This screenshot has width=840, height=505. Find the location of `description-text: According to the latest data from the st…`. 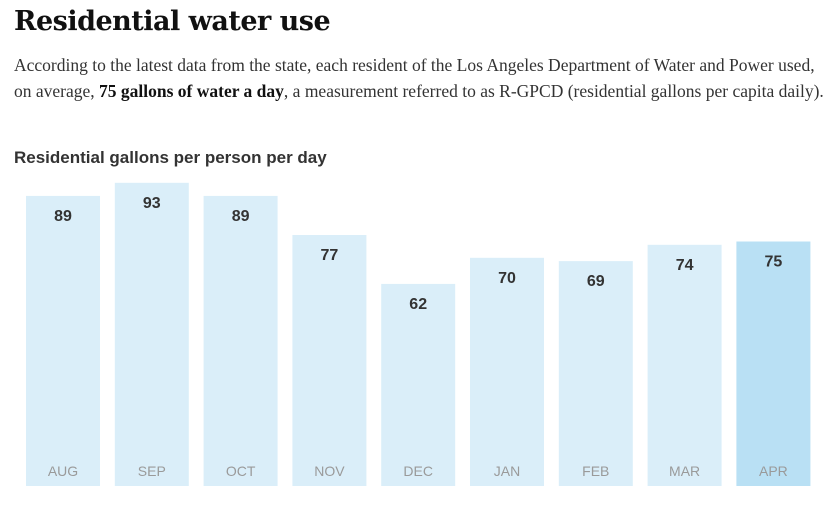

description-text: According to the latest data from the st… is located at coordinates (420, 78).